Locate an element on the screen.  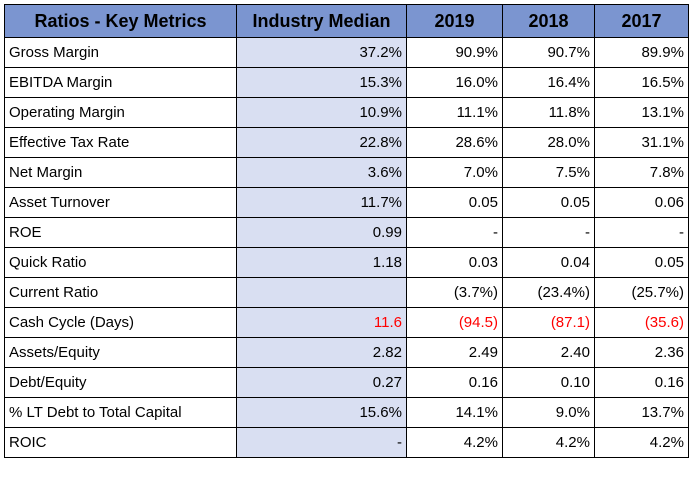
value-2018: 16.4% is located at coordinates (548, 82).